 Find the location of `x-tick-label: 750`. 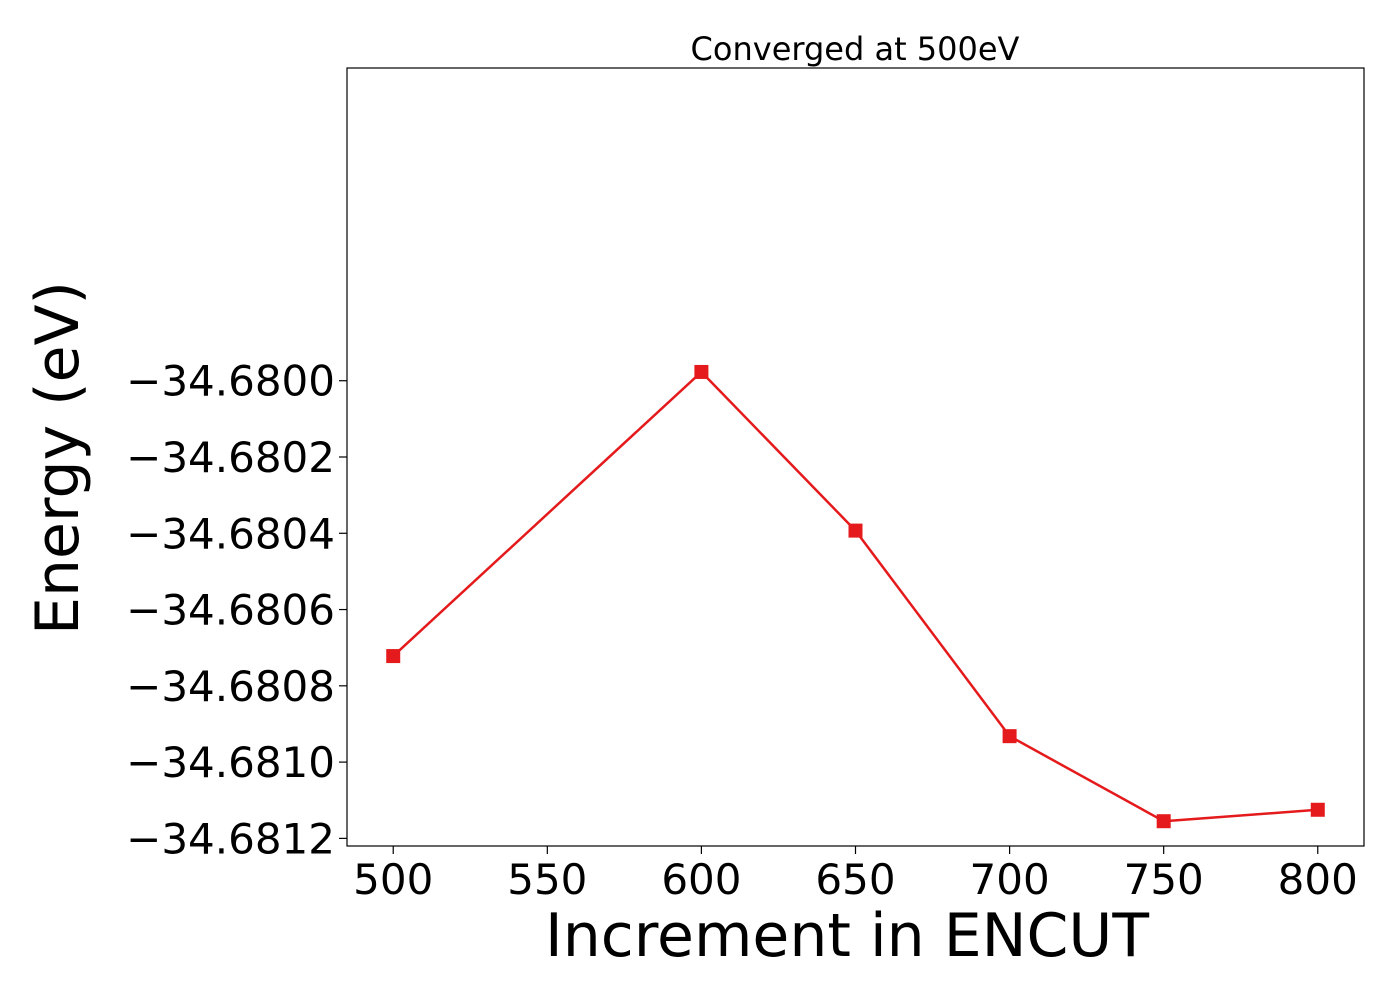

x-tick-label: 750 is located at coordinates (1164, 879).